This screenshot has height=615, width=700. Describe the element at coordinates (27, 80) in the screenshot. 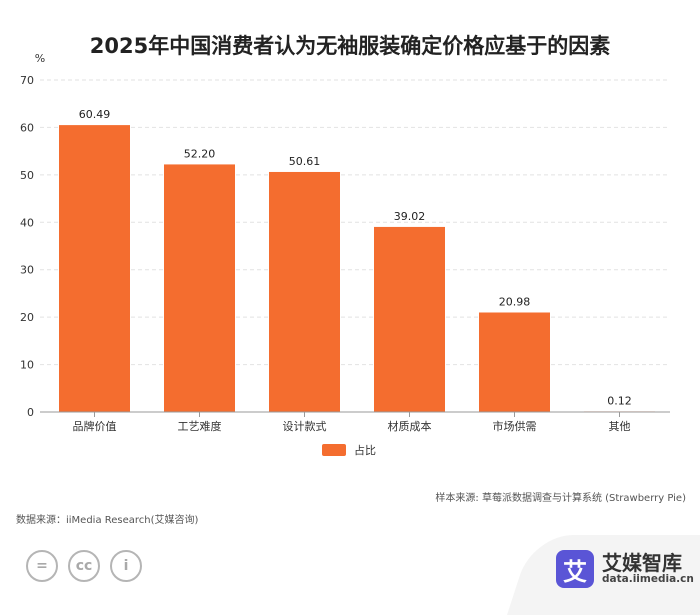

I see `y-tick-label: 70` at that location.